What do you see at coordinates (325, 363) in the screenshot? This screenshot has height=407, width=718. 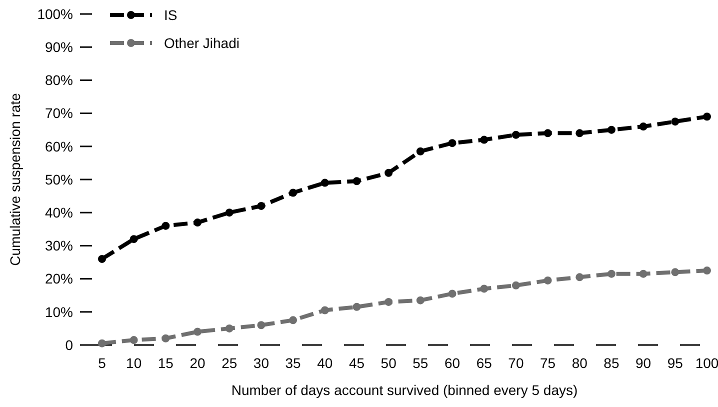 I see `x-tick-label: 40` at bounding box center [325, 363].